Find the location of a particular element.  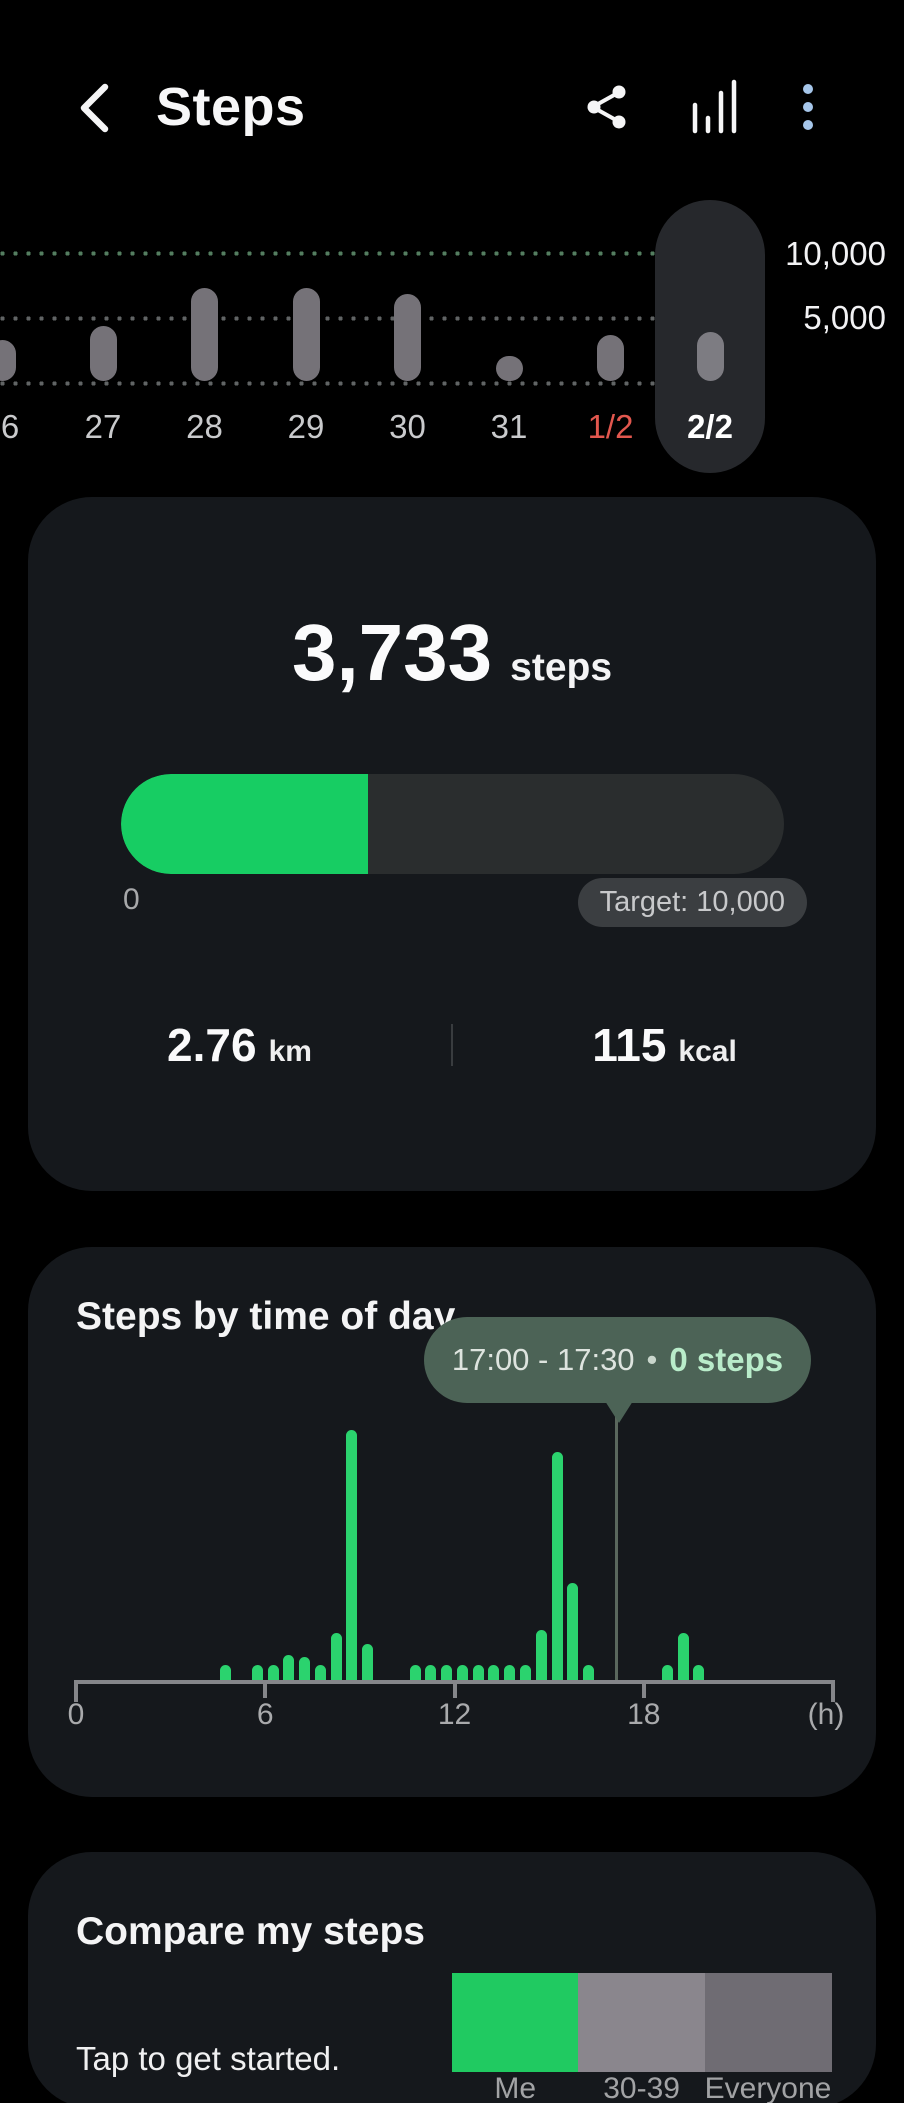

day-label-1/2: 1/2 is located at coordinates (610, 426).